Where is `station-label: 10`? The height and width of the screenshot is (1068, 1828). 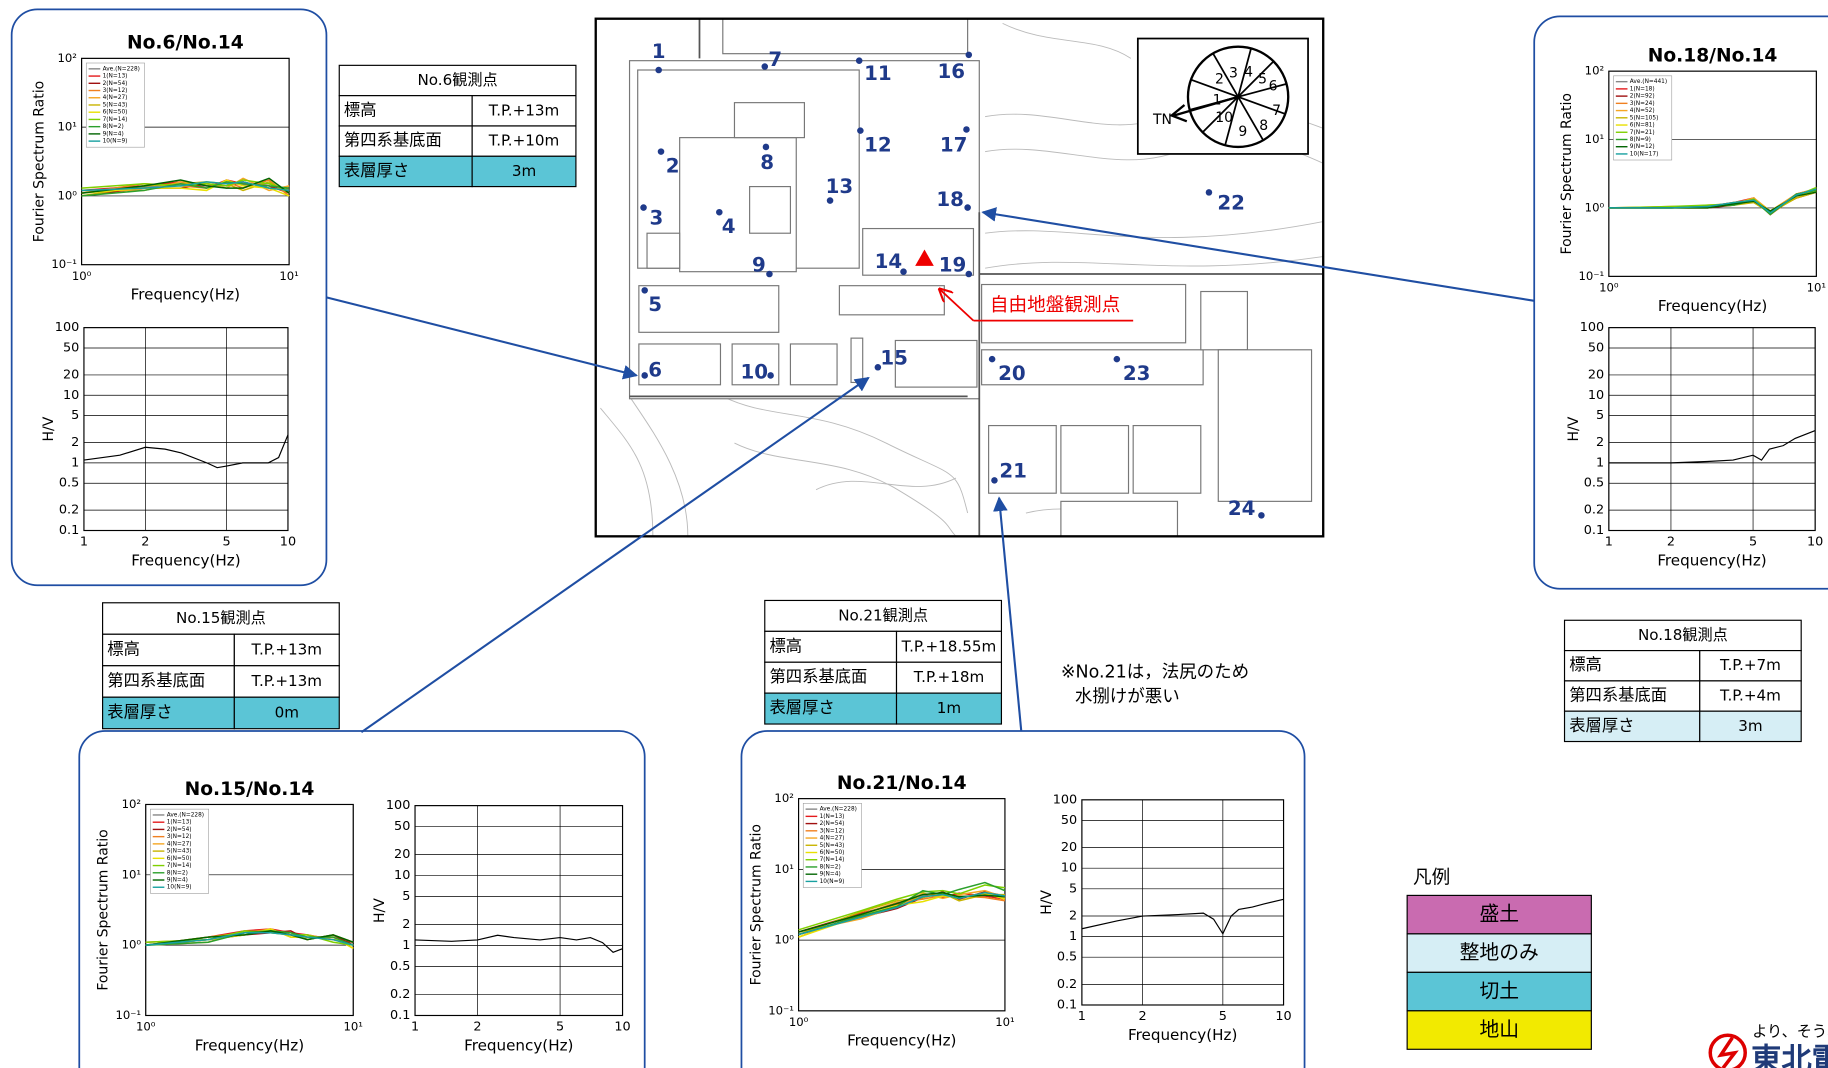 station-label: 10 is located at coordinates (755, 372).